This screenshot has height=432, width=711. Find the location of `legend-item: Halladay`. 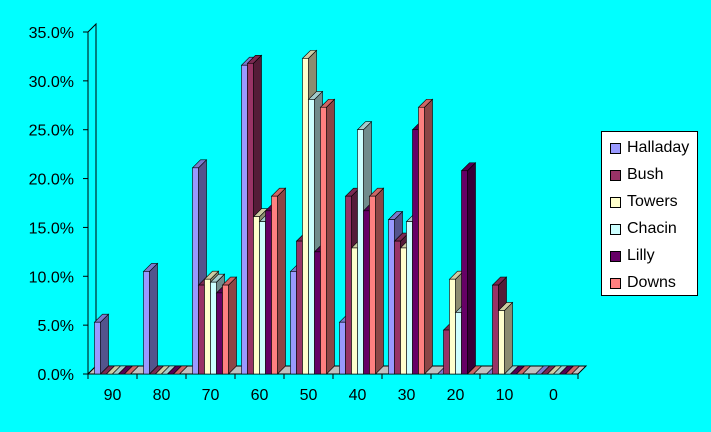

legend-item: Halladay is located at coordinates (649, 148).